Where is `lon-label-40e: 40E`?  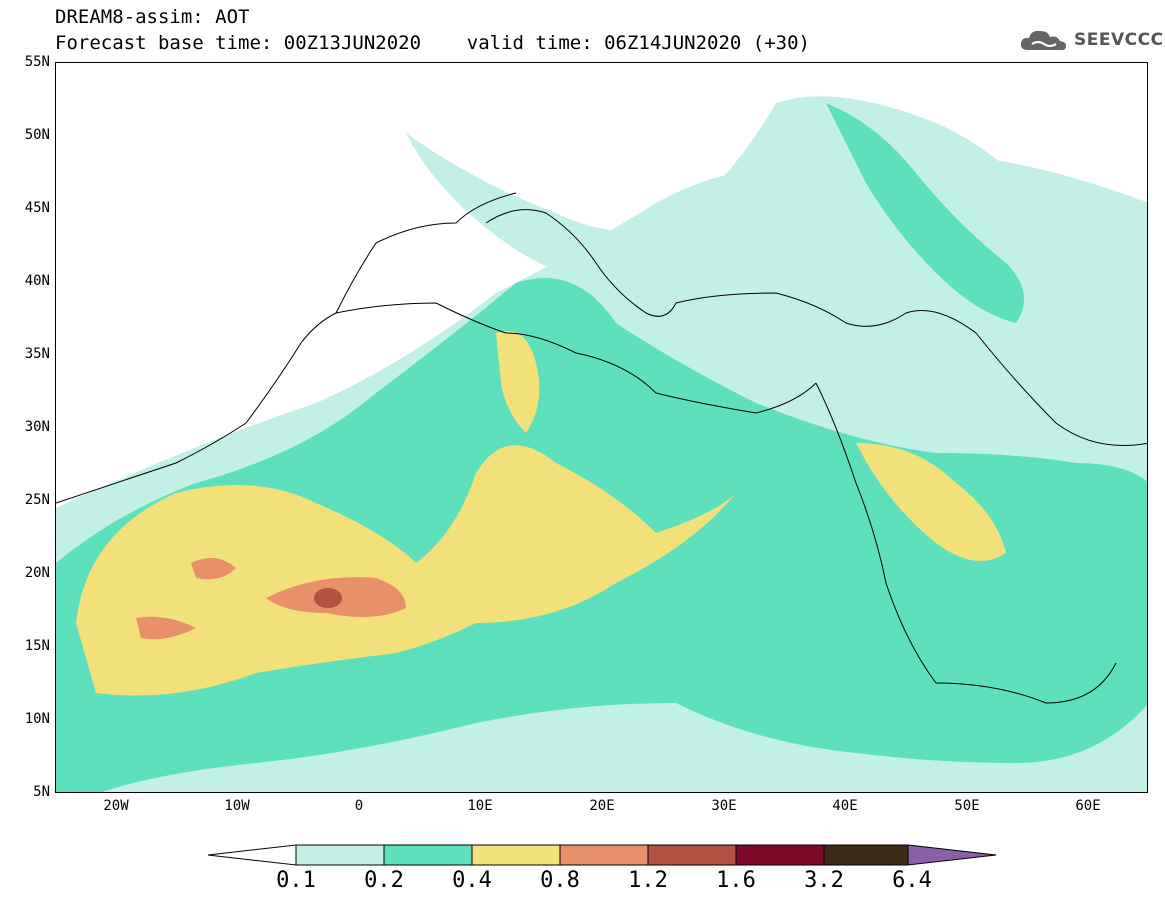
lon-label-40e: 40E is located at coordinates (845, 806).